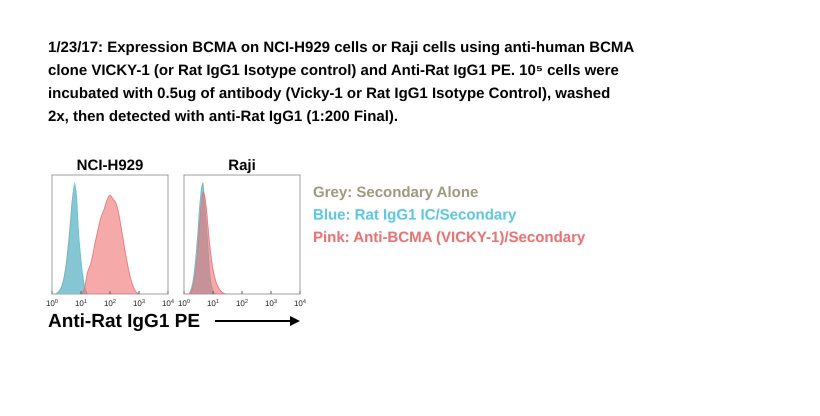 Image resolution: width=820 pixels, height=416 pixels. I want to click on text: Blue: Rat IgG1 IC/Secondary, so click(415, 215).